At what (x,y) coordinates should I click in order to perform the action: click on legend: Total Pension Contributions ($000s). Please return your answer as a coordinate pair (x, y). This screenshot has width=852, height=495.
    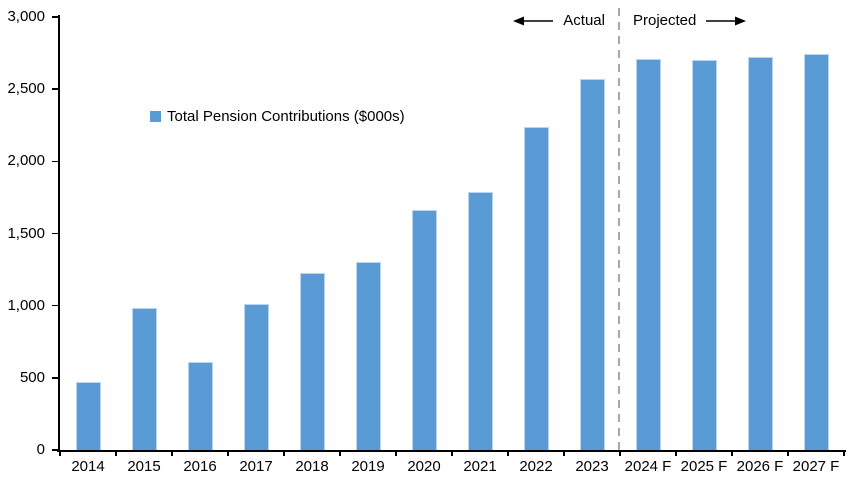
    Looking at the image, I should click on (277, 116).